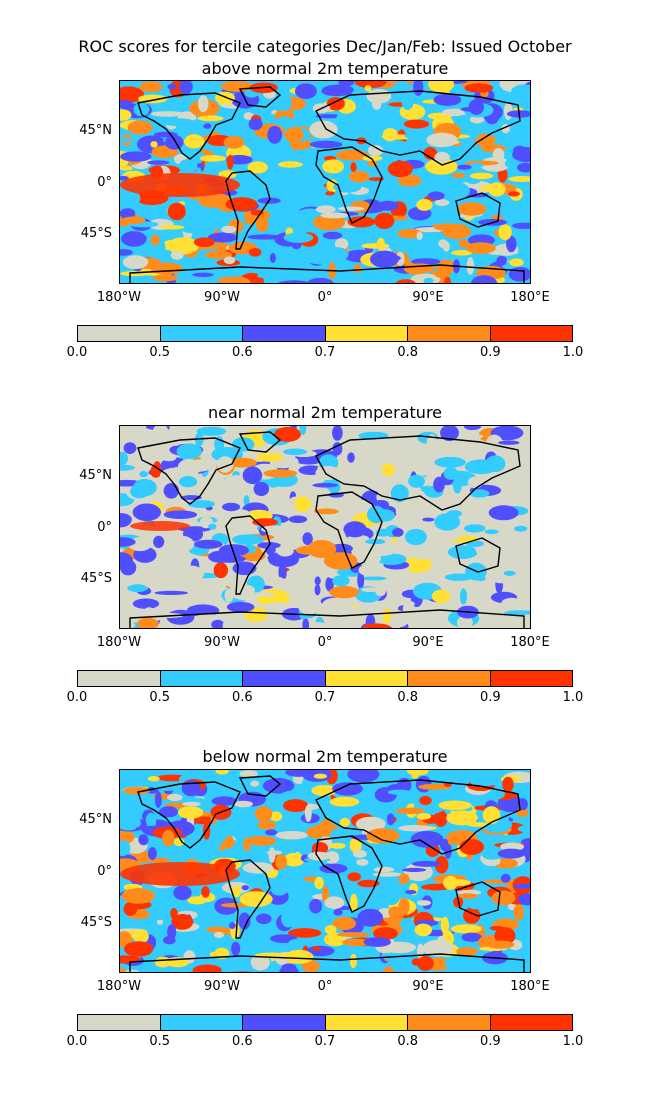  Describe the element at coordinates (325, 68) in the screenshot. I see `panel-title: above normal 2m temperature` at that location.